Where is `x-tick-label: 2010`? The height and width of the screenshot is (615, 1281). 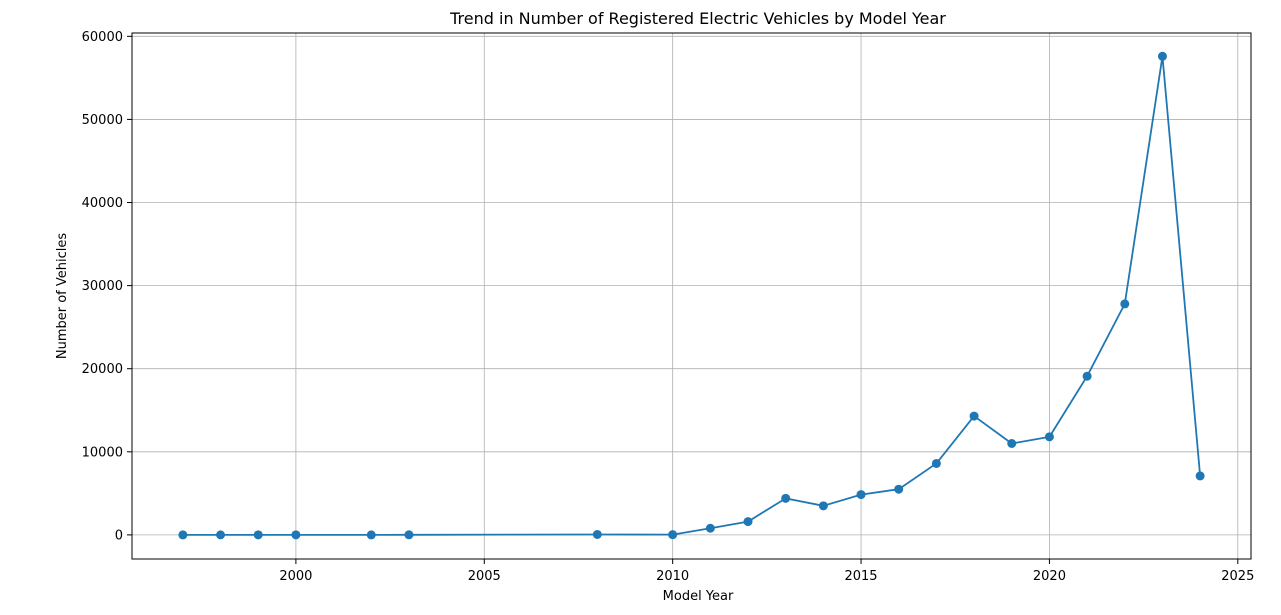
x-tick-label: 2010 is located at coordinates (672, 576).